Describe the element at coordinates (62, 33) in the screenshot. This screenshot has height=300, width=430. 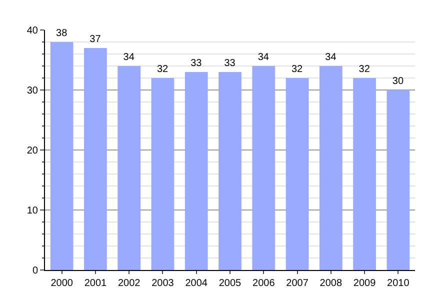
I see `data-label: 38` at that location.